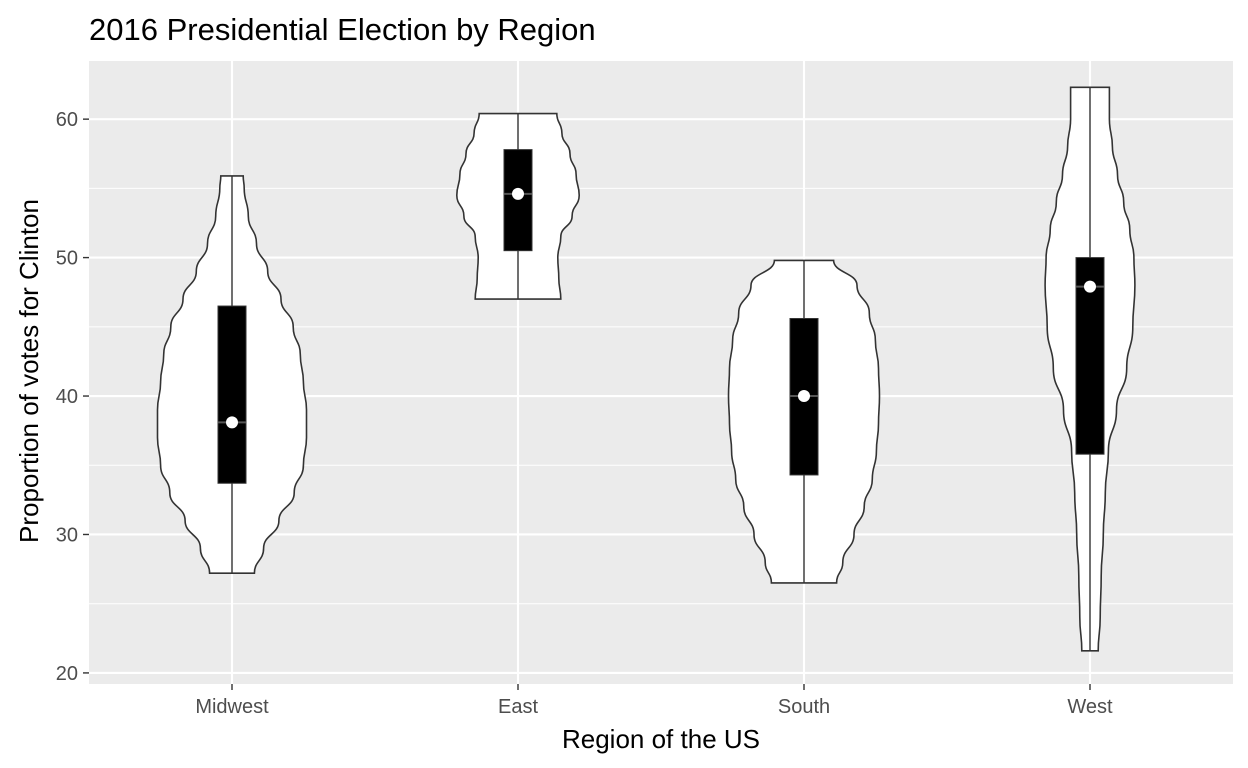 The image size is (1248, 768). Describe the element at coordinates (29, 371) in the screenshot. I see `y-axis-title: Proportion of votes for Clinton` at that location.